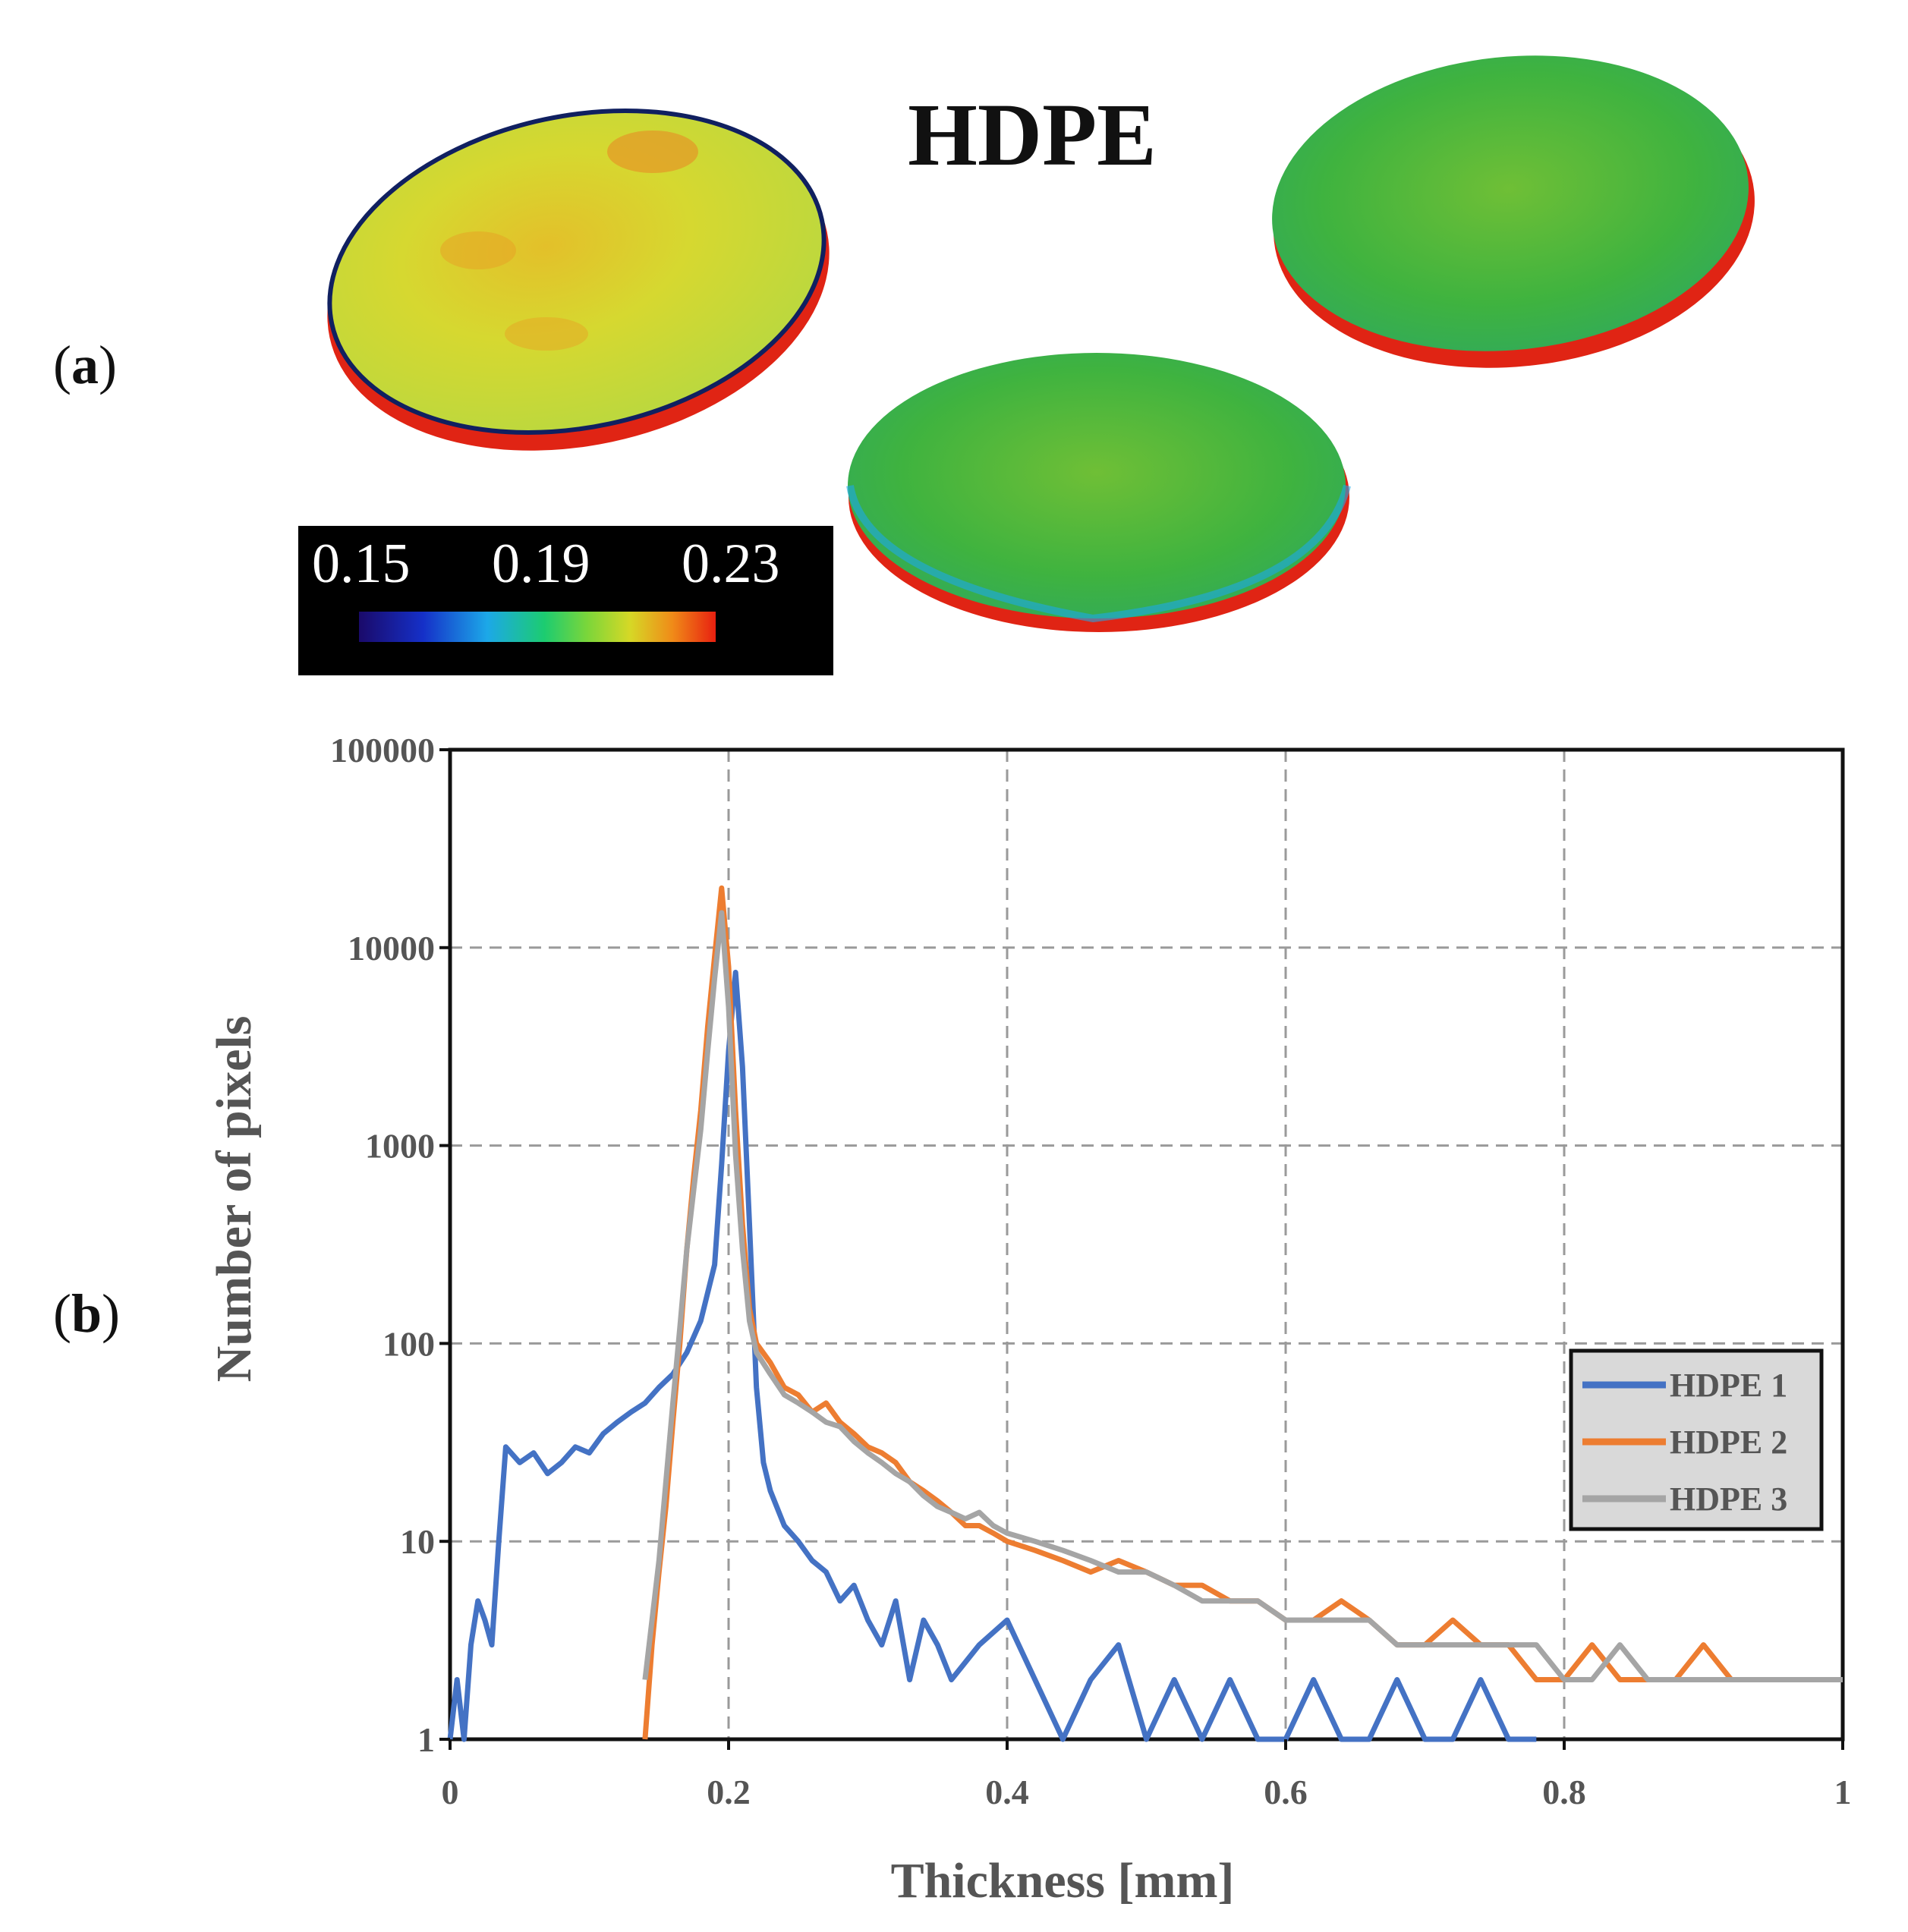 This screenshot has height=1932, width=1908. I want to click on y-tick-label: 1000, so click(400, 1146).